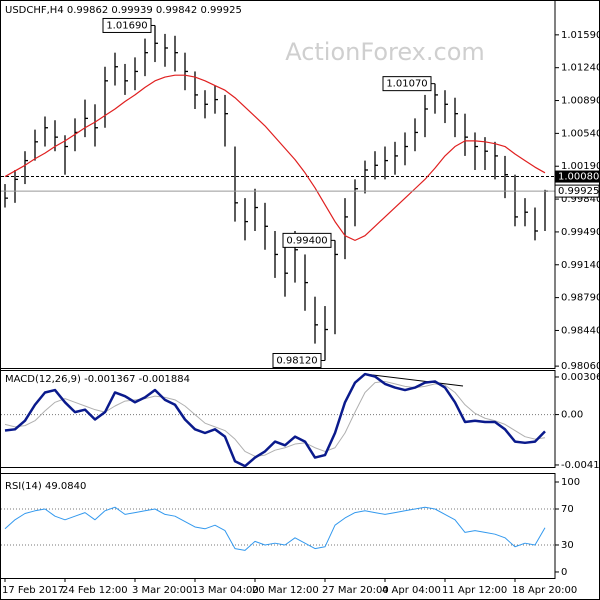  Describe the element at coordinates (580, 133) in the screenshot. I see `y-tick-label: 1.00540` at that location.